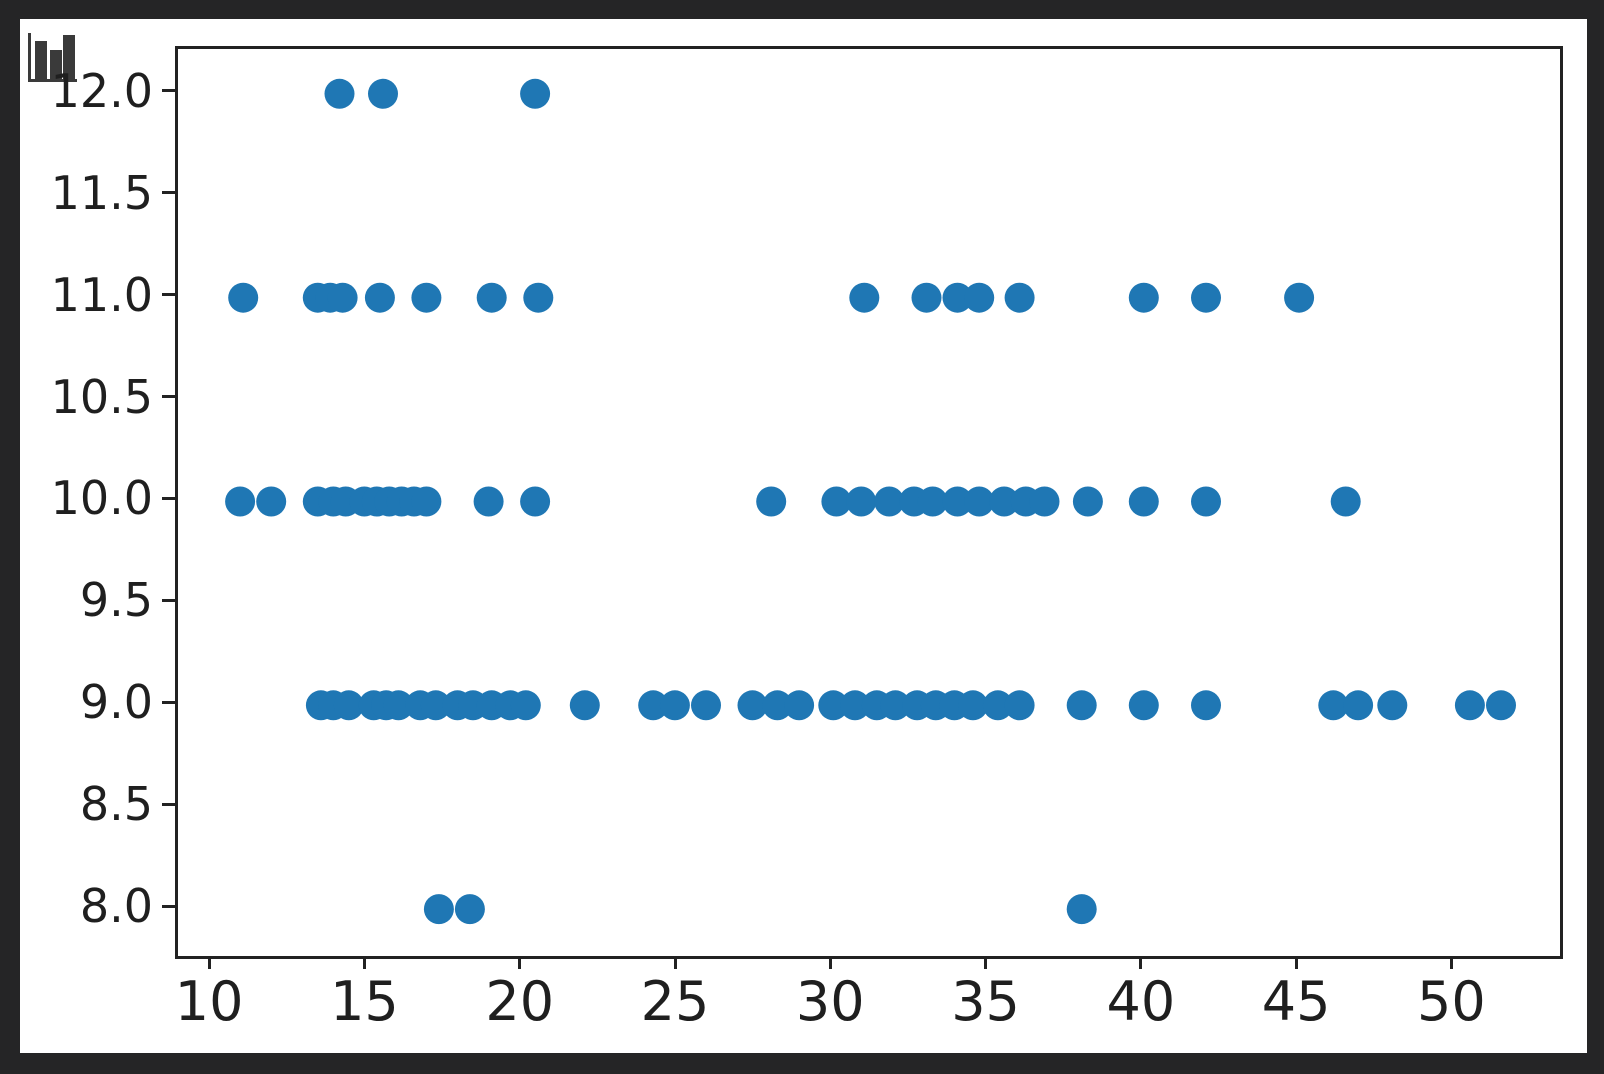 The width and height of the screenshot is (1604, 1074). What do you see at coordinates (116, 906) in the screenshot?
I see `y-axis-tick-label: 8.0` at bounding box center [116, 906].